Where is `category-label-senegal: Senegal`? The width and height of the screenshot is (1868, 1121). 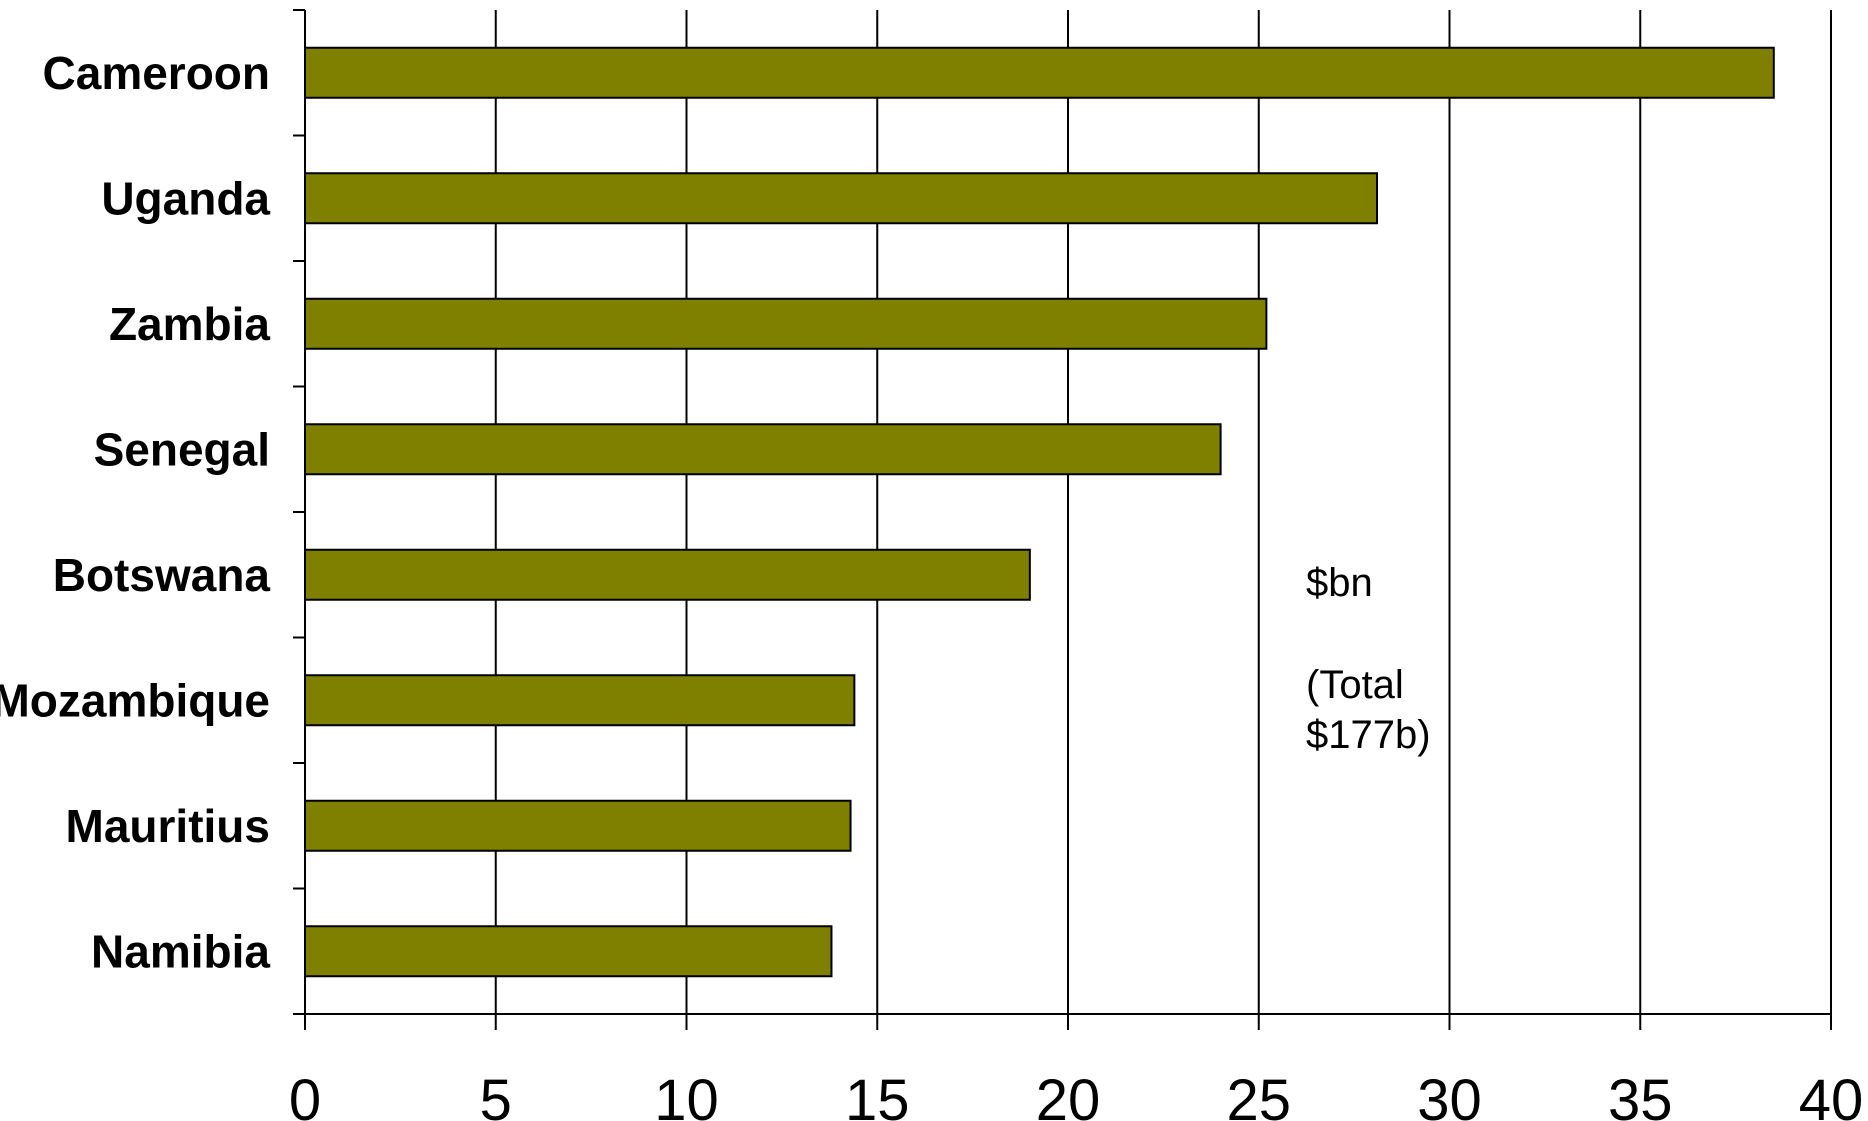
category-label-senegal: Senegal is located at coordinates (182, 449).